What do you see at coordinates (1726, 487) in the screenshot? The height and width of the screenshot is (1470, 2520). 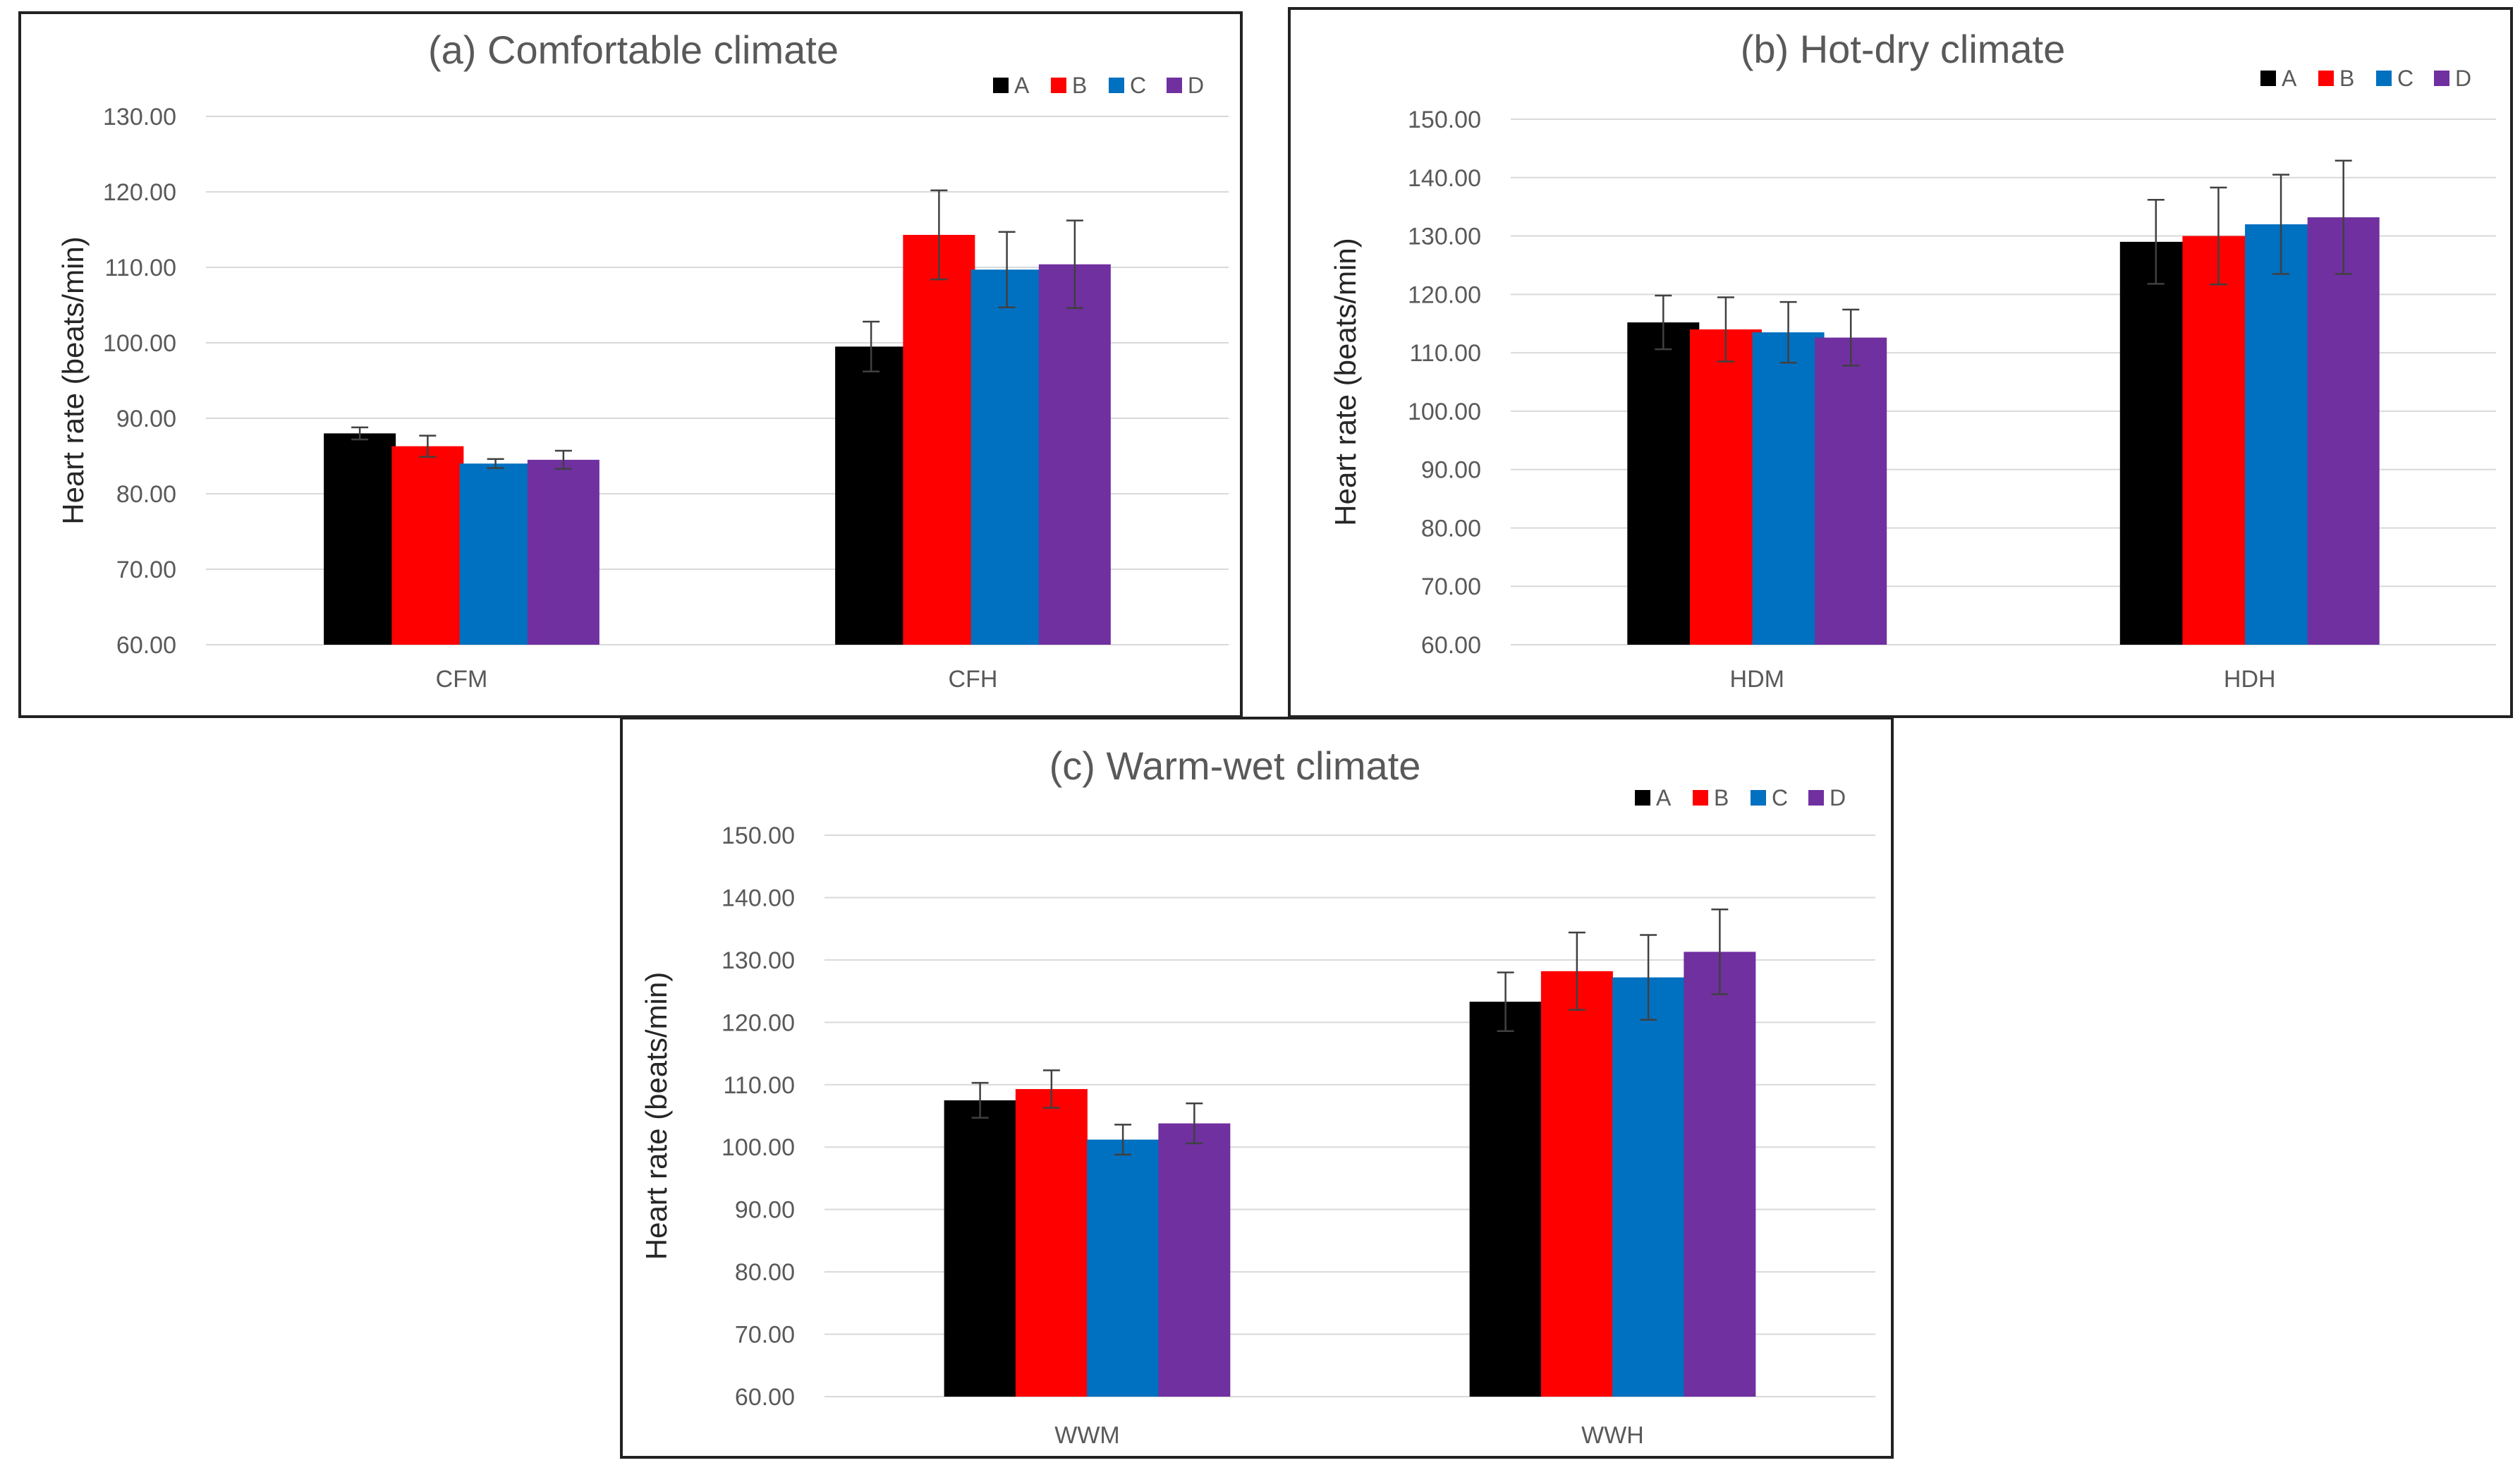 I see `bar-b-hdm` at bounding box center [1726, 487].